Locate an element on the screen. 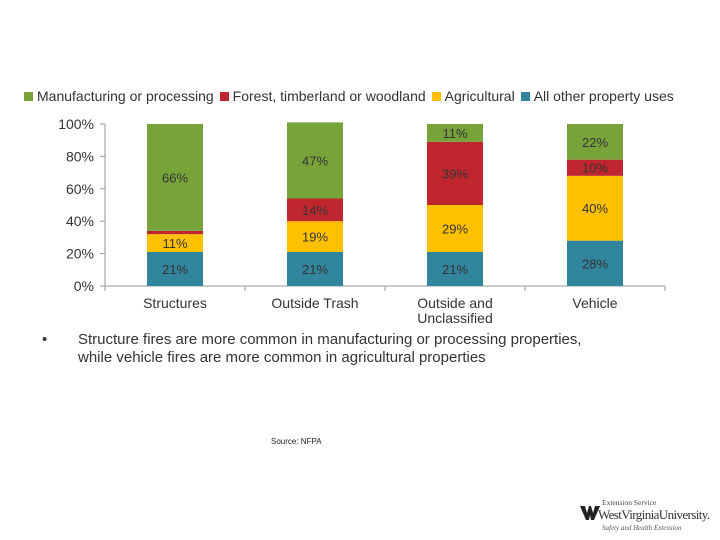 The height and width of the screenshot is (540, 720). legend-label: Agricultural is located at coordinates (479, 96).